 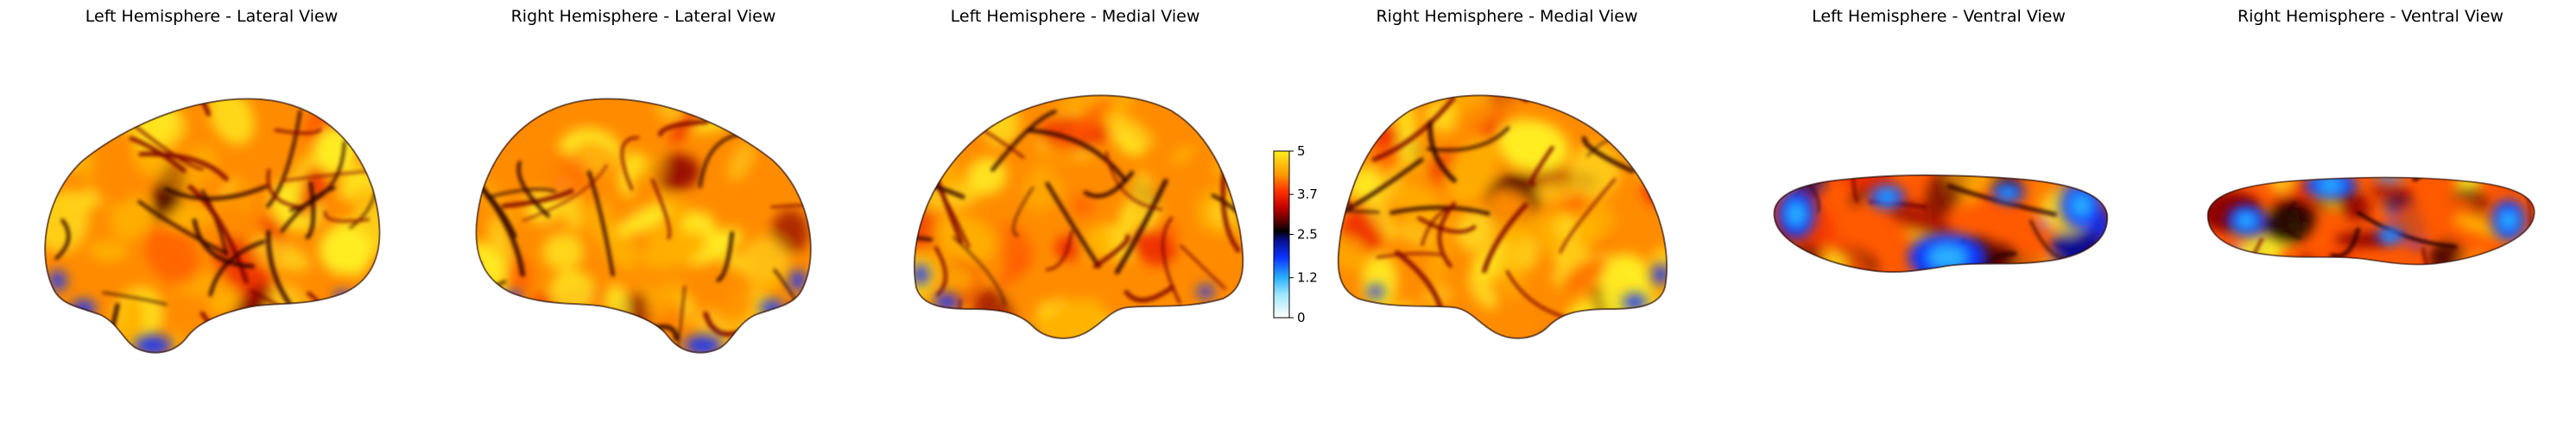 I want to click on brain-activation-pattern, so click(x=1941, y=224).